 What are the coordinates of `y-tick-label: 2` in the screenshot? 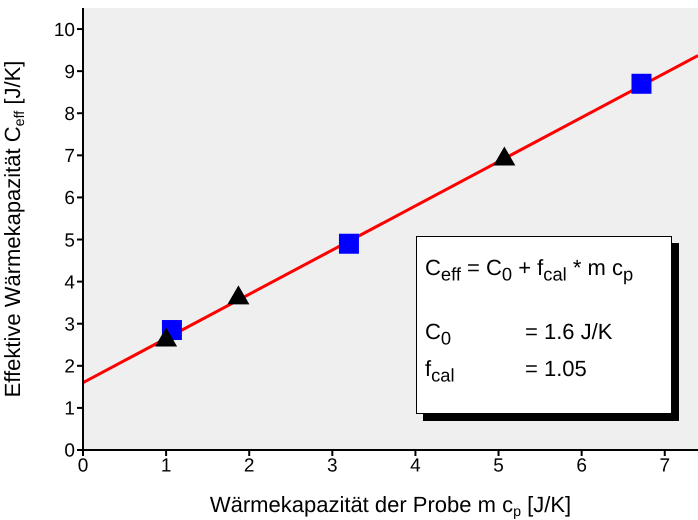 It's located at (69, 367).